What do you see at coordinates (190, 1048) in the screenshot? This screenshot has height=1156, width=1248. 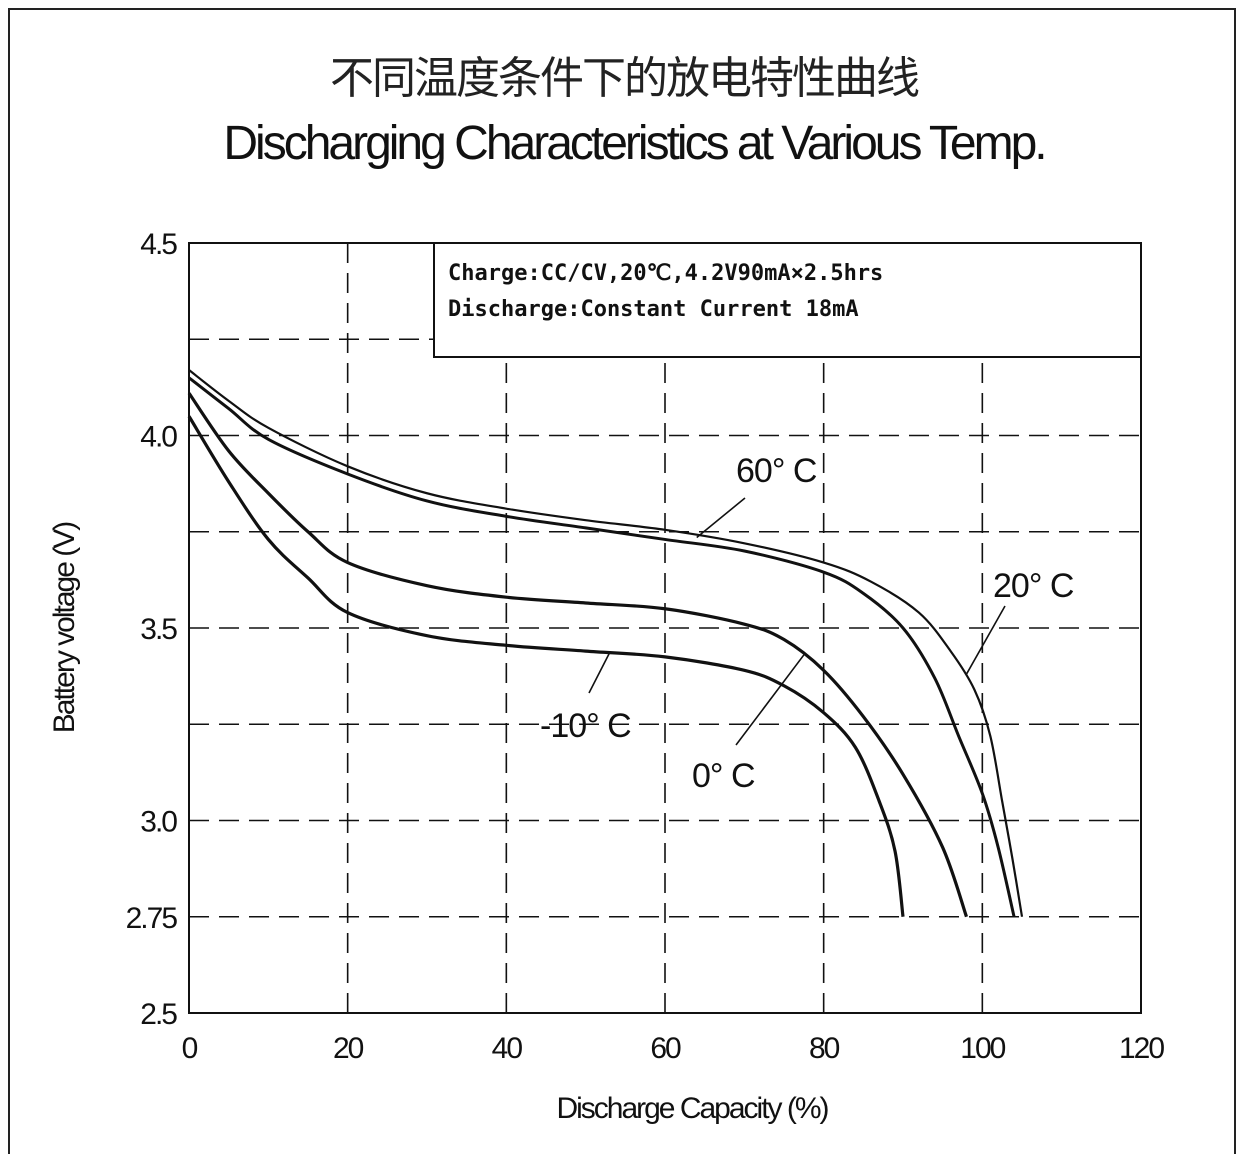 I see `x-tick-label: 0` at bounding box center [190, 1048].